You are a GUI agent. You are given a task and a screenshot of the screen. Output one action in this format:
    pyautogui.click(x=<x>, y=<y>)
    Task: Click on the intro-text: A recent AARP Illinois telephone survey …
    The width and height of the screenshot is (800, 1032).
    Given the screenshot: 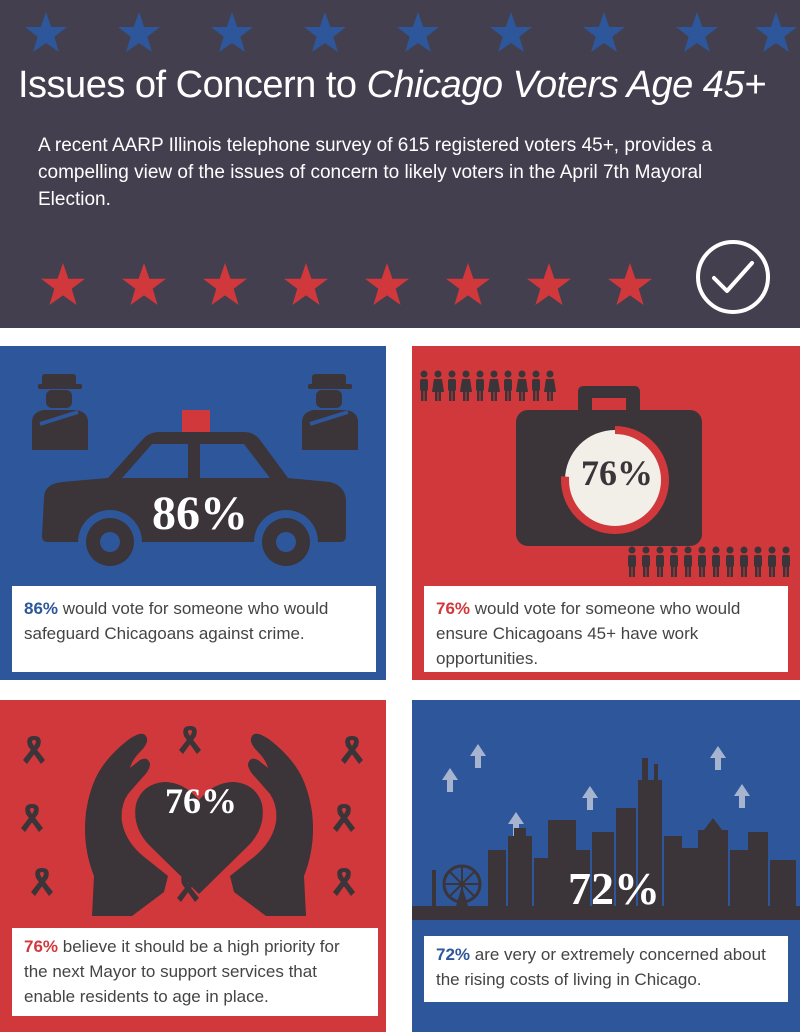 What is the action you would take?
    pyautogui.click(x=375, y=172)
    